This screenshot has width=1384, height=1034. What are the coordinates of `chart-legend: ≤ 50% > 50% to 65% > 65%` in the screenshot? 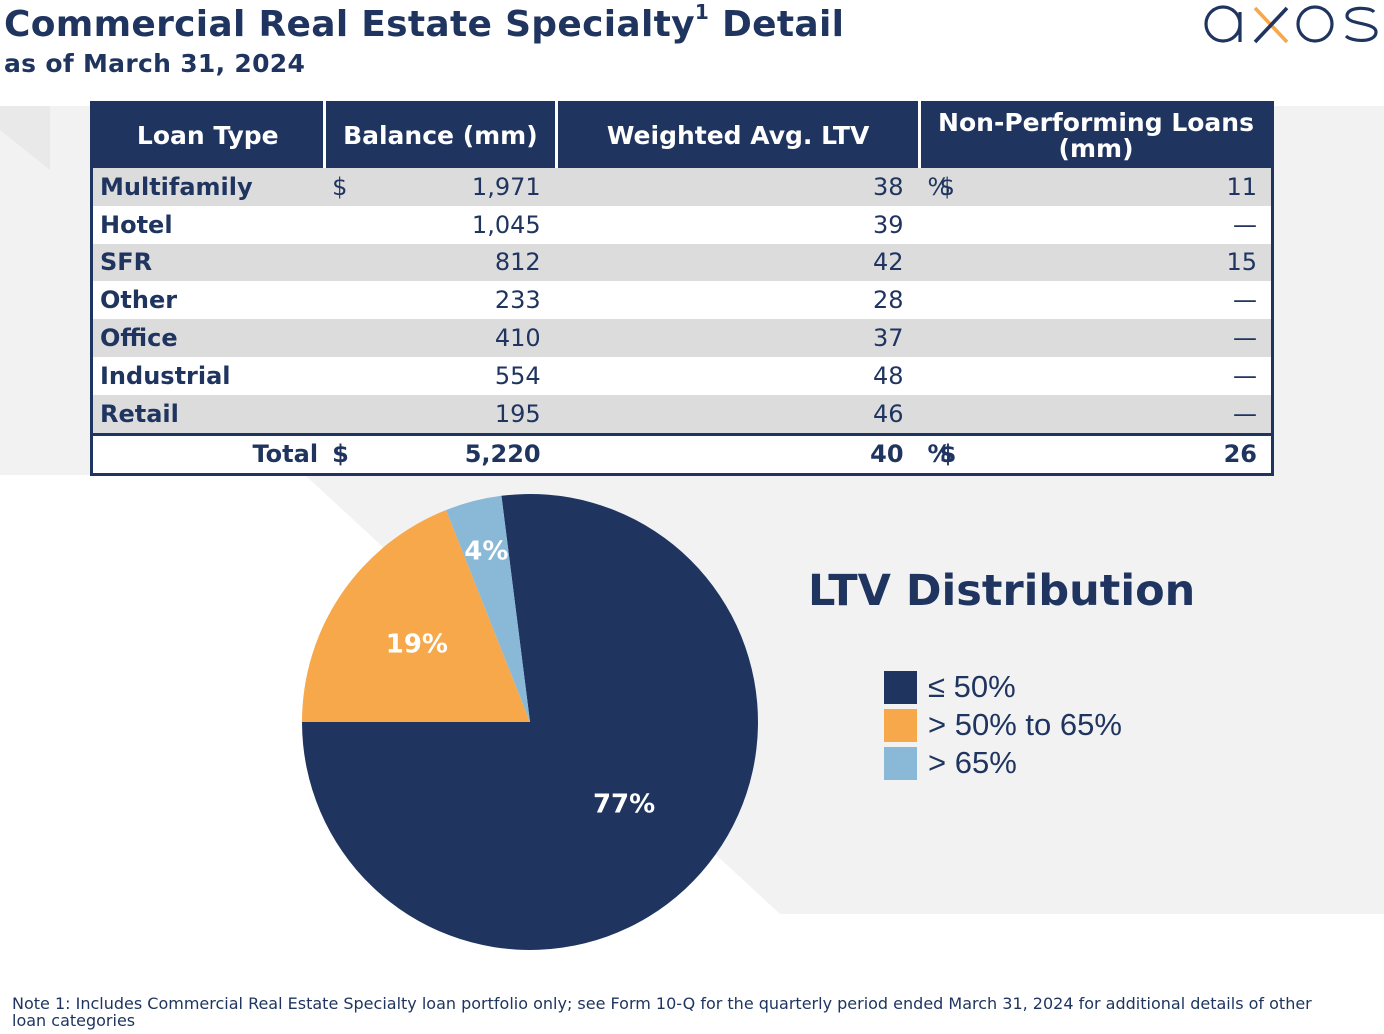 It's located at (1003, 725).